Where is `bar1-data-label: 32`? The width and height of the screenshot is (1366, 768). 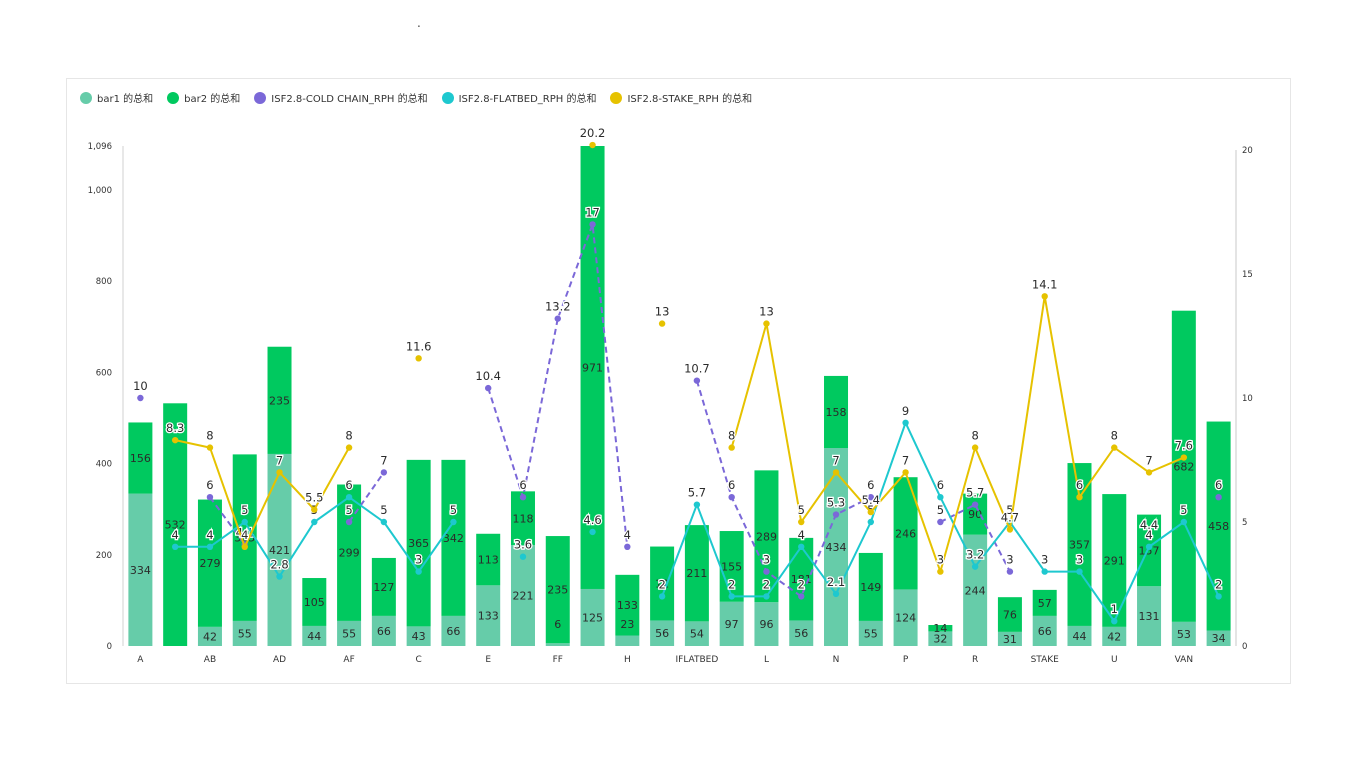
bar1-data-label: 32 is located at coordinates (940, 639).